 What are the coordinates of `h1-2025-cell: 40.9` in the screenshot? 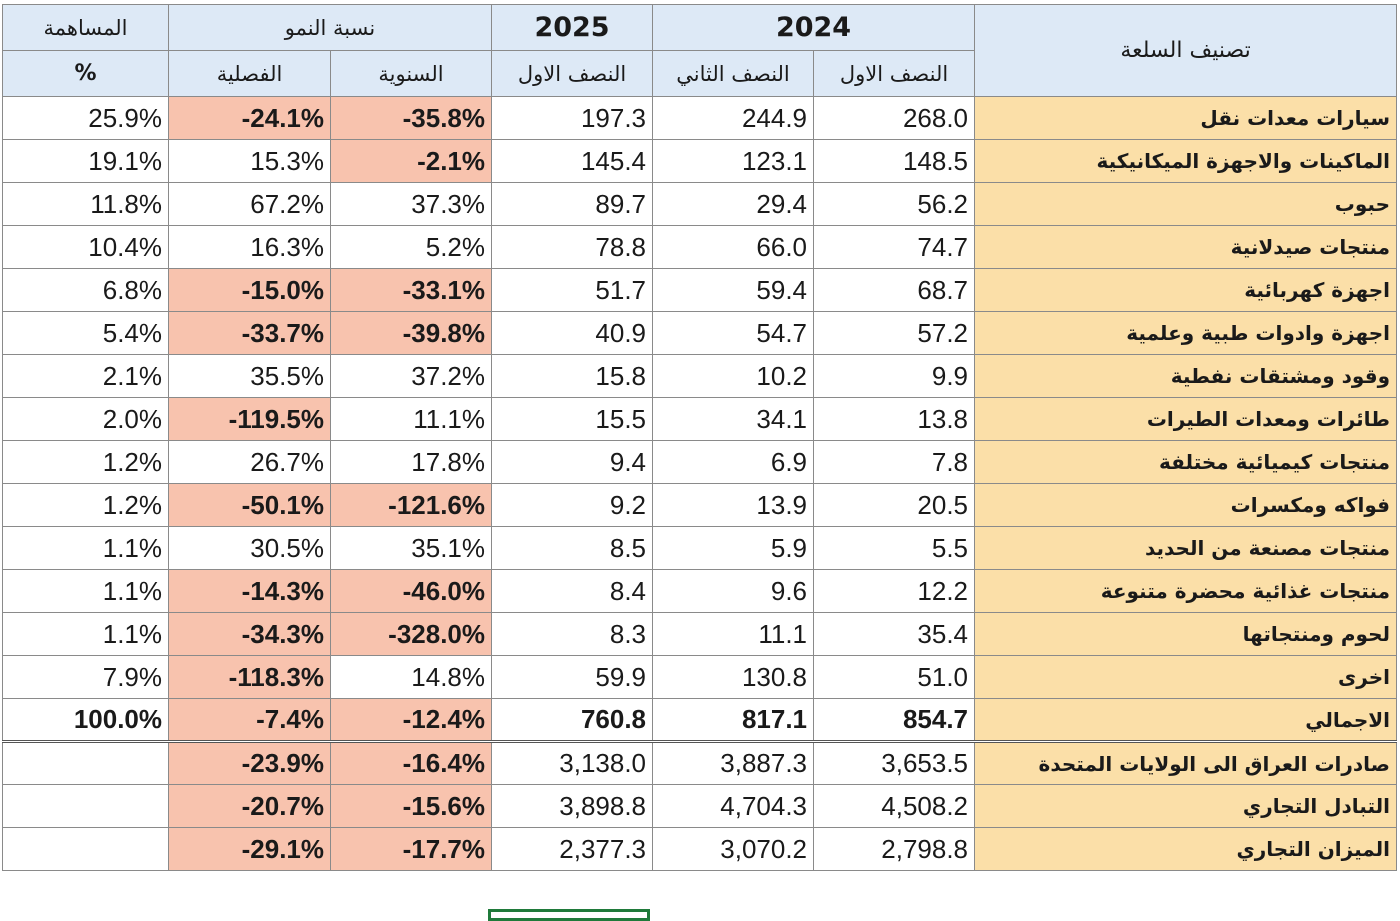 It's located at (572, 333).